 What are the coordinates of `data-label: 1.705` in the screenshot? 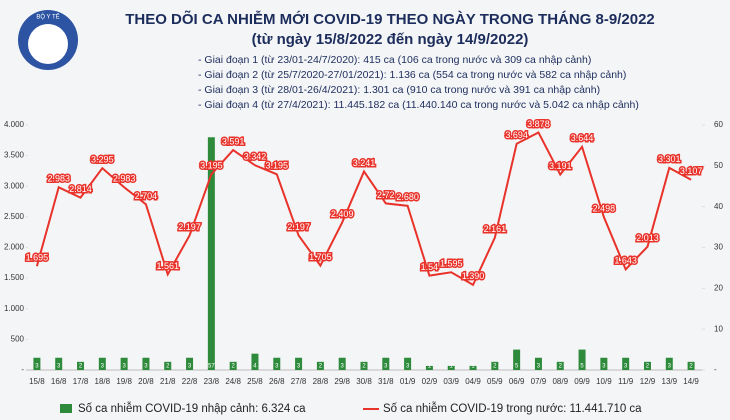 It's located at (320, 257).